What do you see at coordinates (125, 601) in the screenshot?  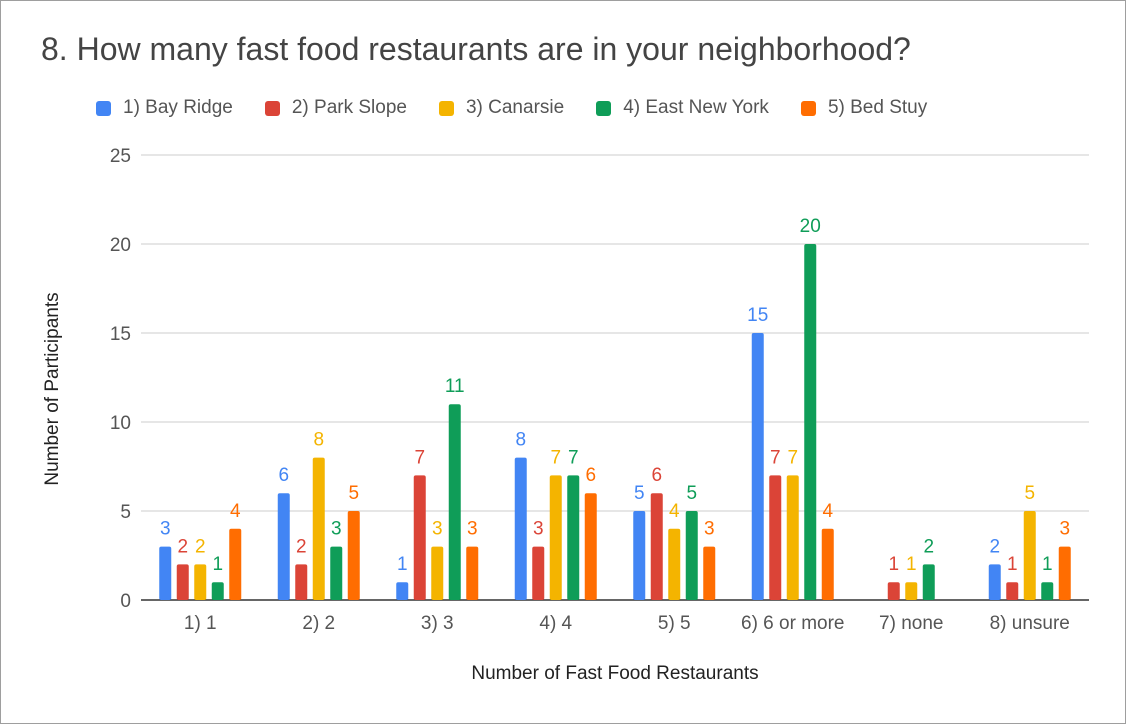 I see `y-tick-label: 0` at bounding box center [125, 601].